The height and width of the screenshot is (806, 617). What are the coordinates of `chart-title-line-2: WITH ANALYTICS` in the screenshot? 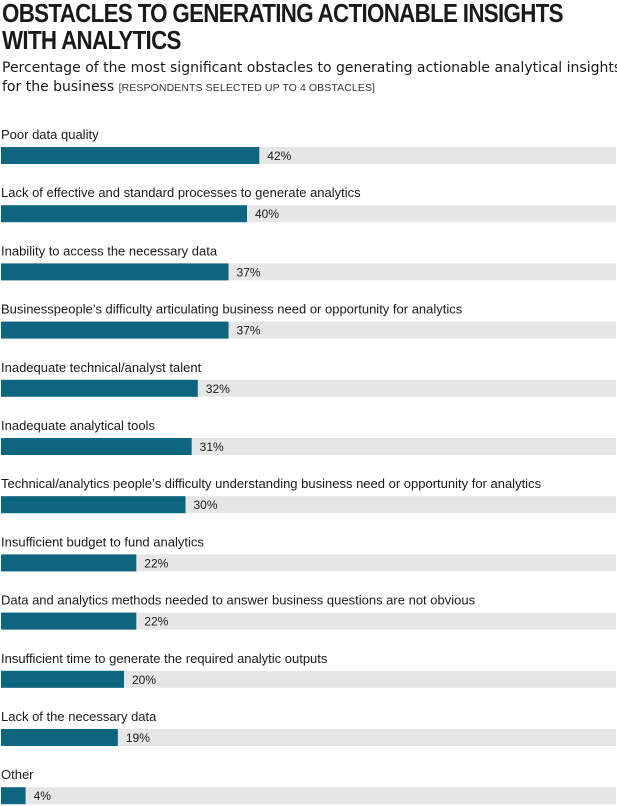 It's located at (91, 40).